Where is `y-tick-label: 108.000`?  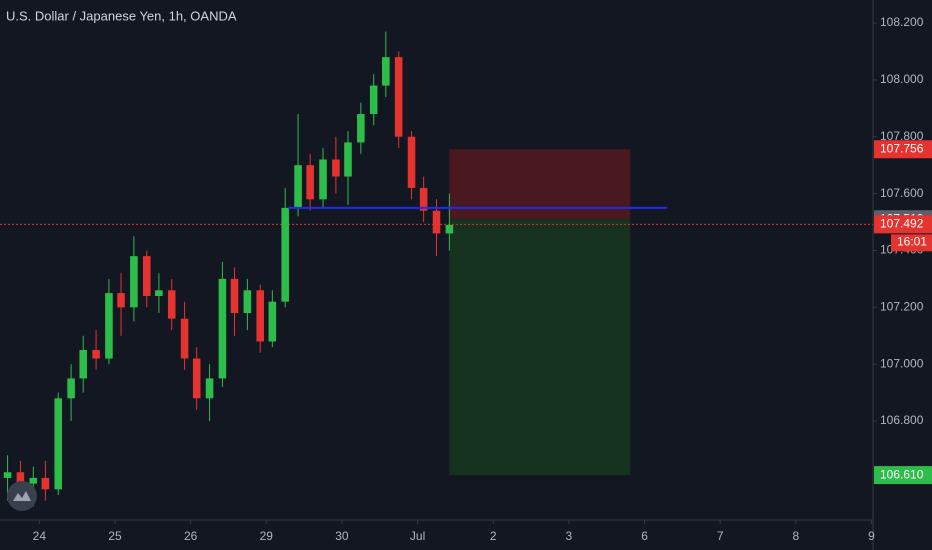
y-tick-label: 108.000 is located at coordinates (902, 79).